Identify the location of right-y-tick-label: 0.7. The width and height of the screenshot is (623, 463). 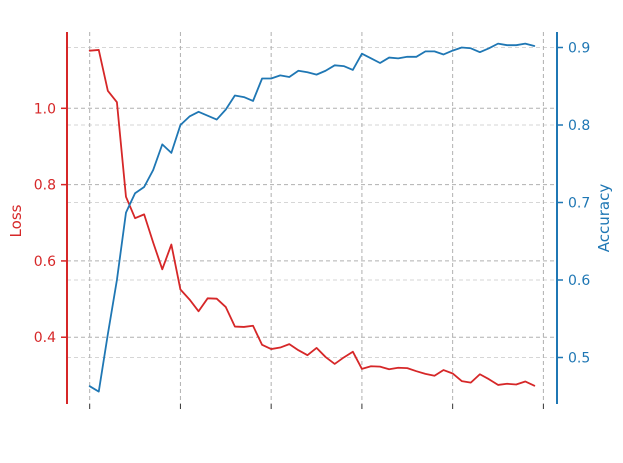
(579, 204).